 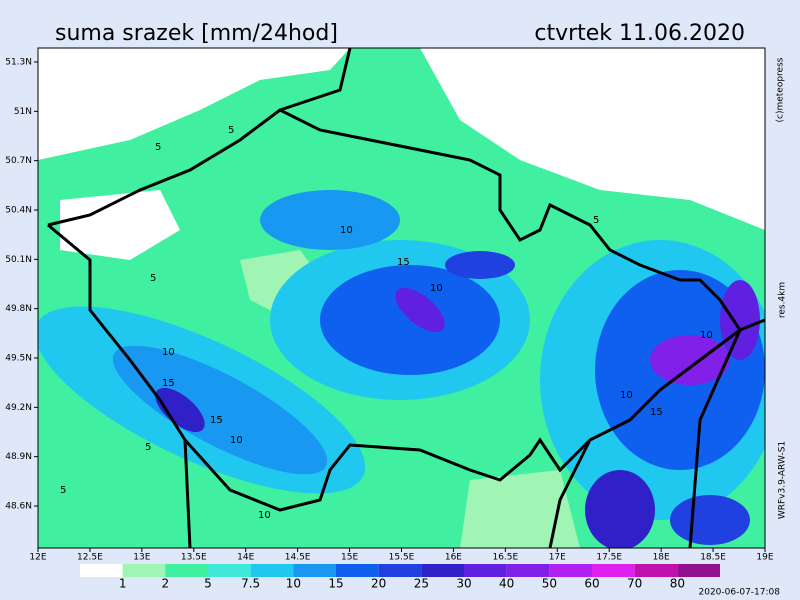 I want to click on legend-label: 25, so click(x=421, y=584).